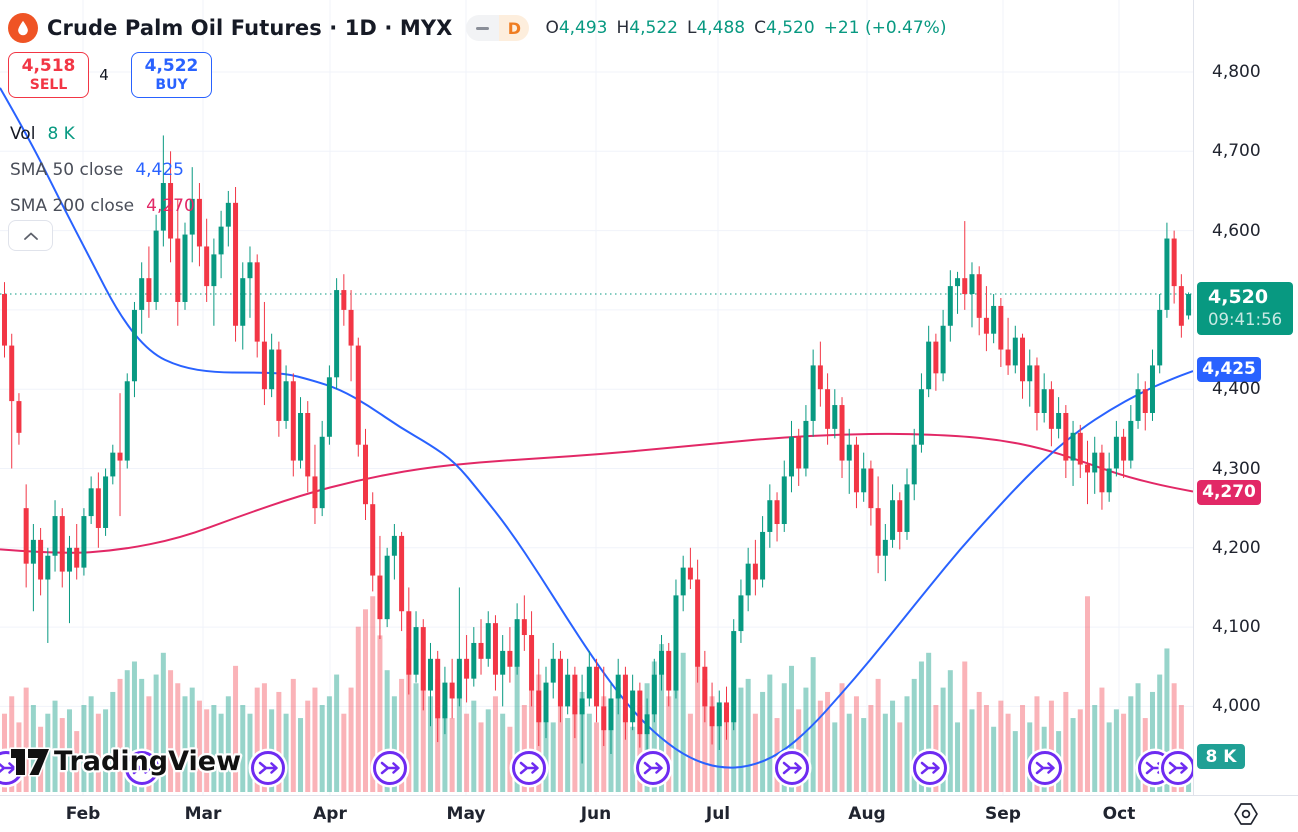 The height and width of the screenshot is (832, 1298). I want to click on month-label: Feb, so click(83, 814).